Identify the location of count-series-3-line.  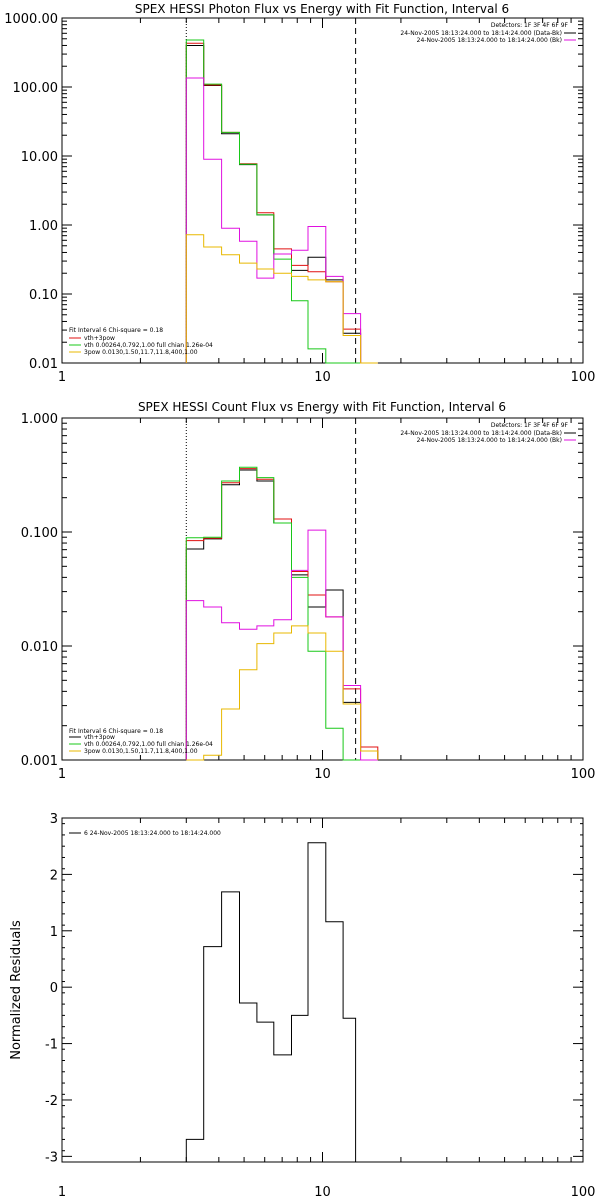
(281, 645).